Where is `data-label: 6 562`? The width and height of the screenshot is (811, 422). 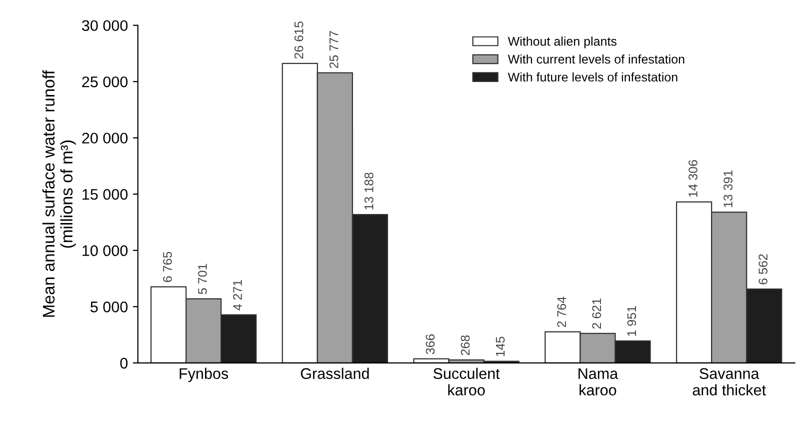 data-label: 6 562 is located at coordinates (763, 269).